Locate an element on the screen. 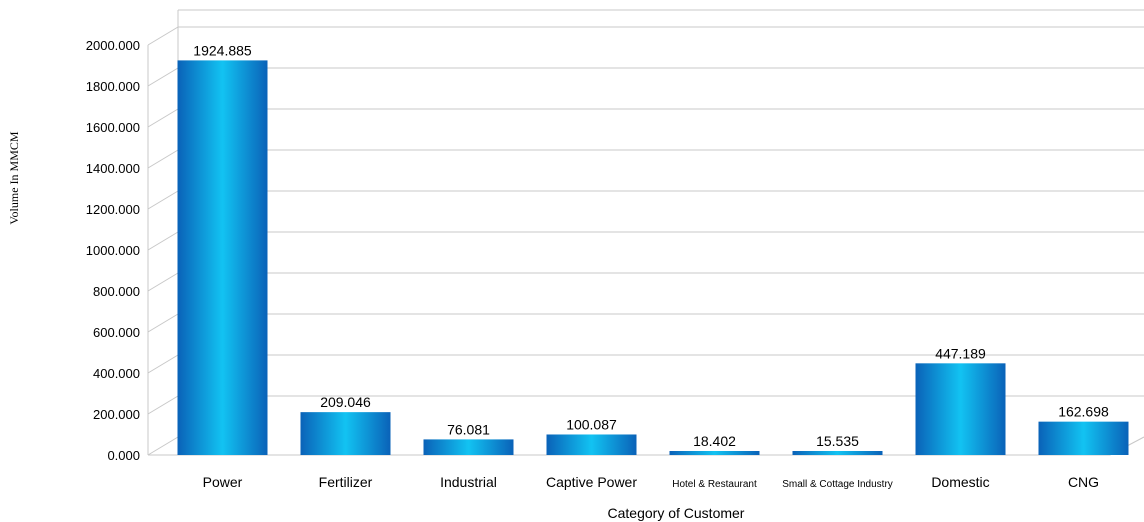  y-tick-label: 1000.000 is located at coordinates (113, 250).